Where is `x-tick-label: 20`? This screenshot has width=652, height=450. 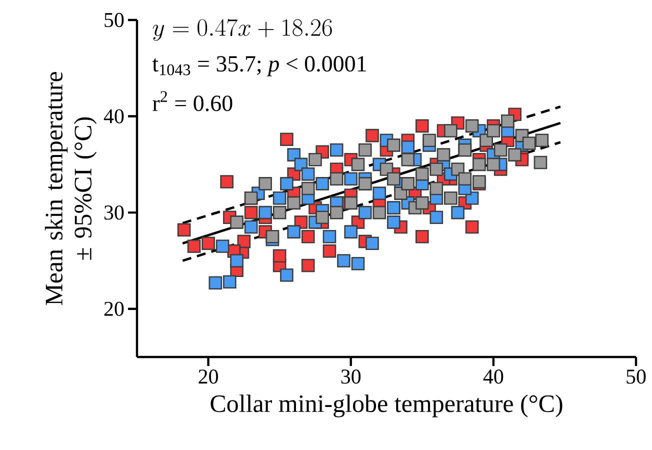
x-tick-label: 20 is located at coordinates (208, 377).